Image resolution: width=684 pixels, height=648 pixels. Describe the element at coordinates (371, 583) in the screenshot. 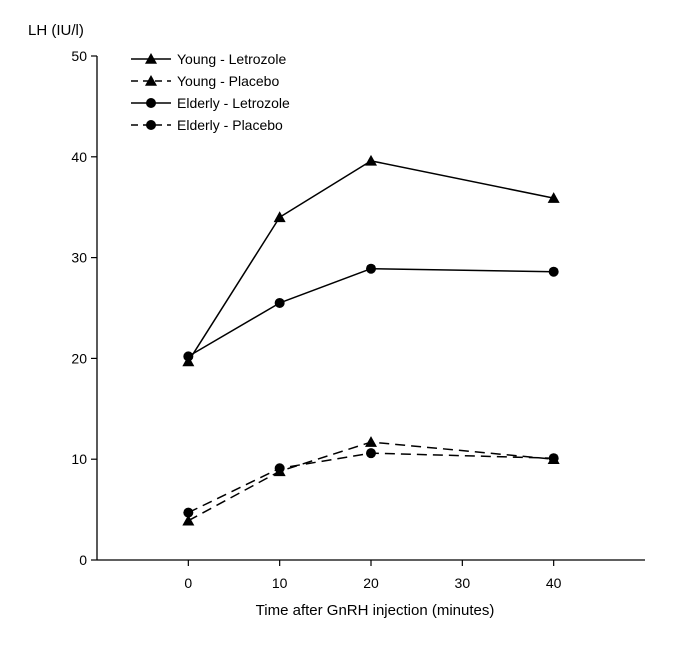

I see `x-tick-label: 20` at that location.